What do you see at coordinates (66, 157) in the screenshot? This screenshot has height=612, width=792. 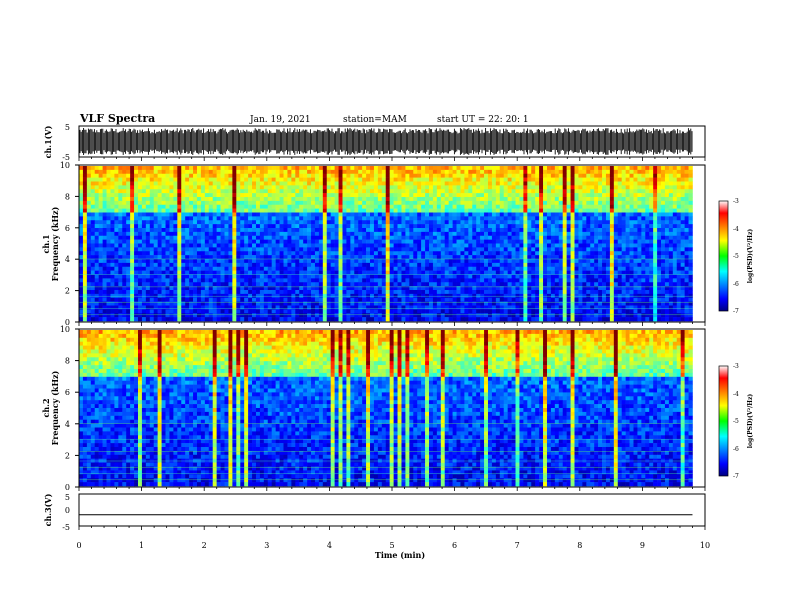 I see `ch1-ytick-bottom: -5` at bounding box center [66, 157].